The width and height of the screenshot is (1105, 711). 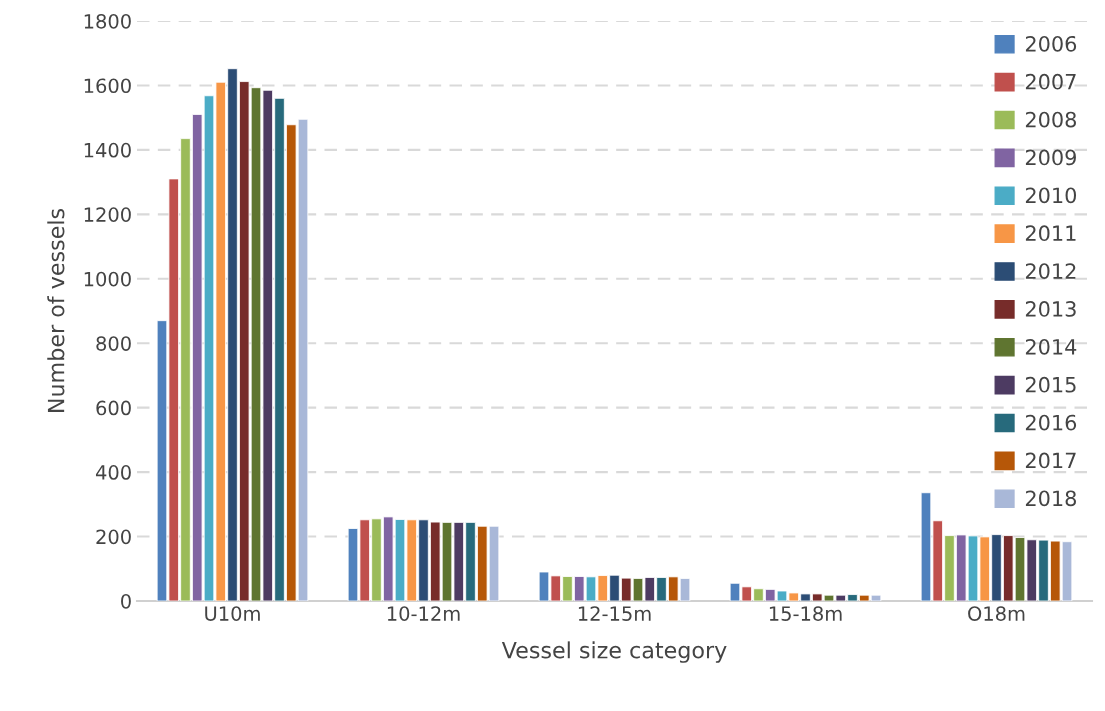 I want to click on legend-label: 2008, so click(x=1050, y=119).